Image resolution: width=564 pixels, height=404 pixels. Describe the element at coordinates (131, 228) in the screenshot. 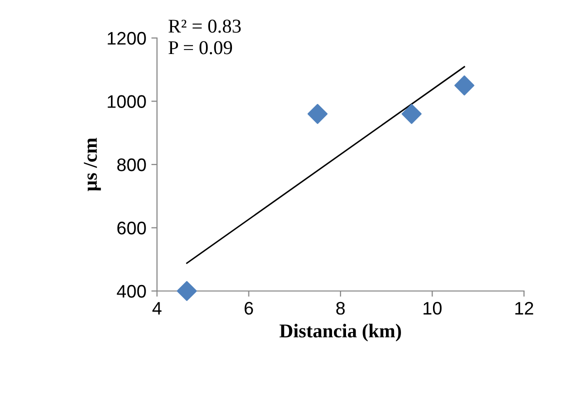

I see `y-tick-label: 600` at that location.